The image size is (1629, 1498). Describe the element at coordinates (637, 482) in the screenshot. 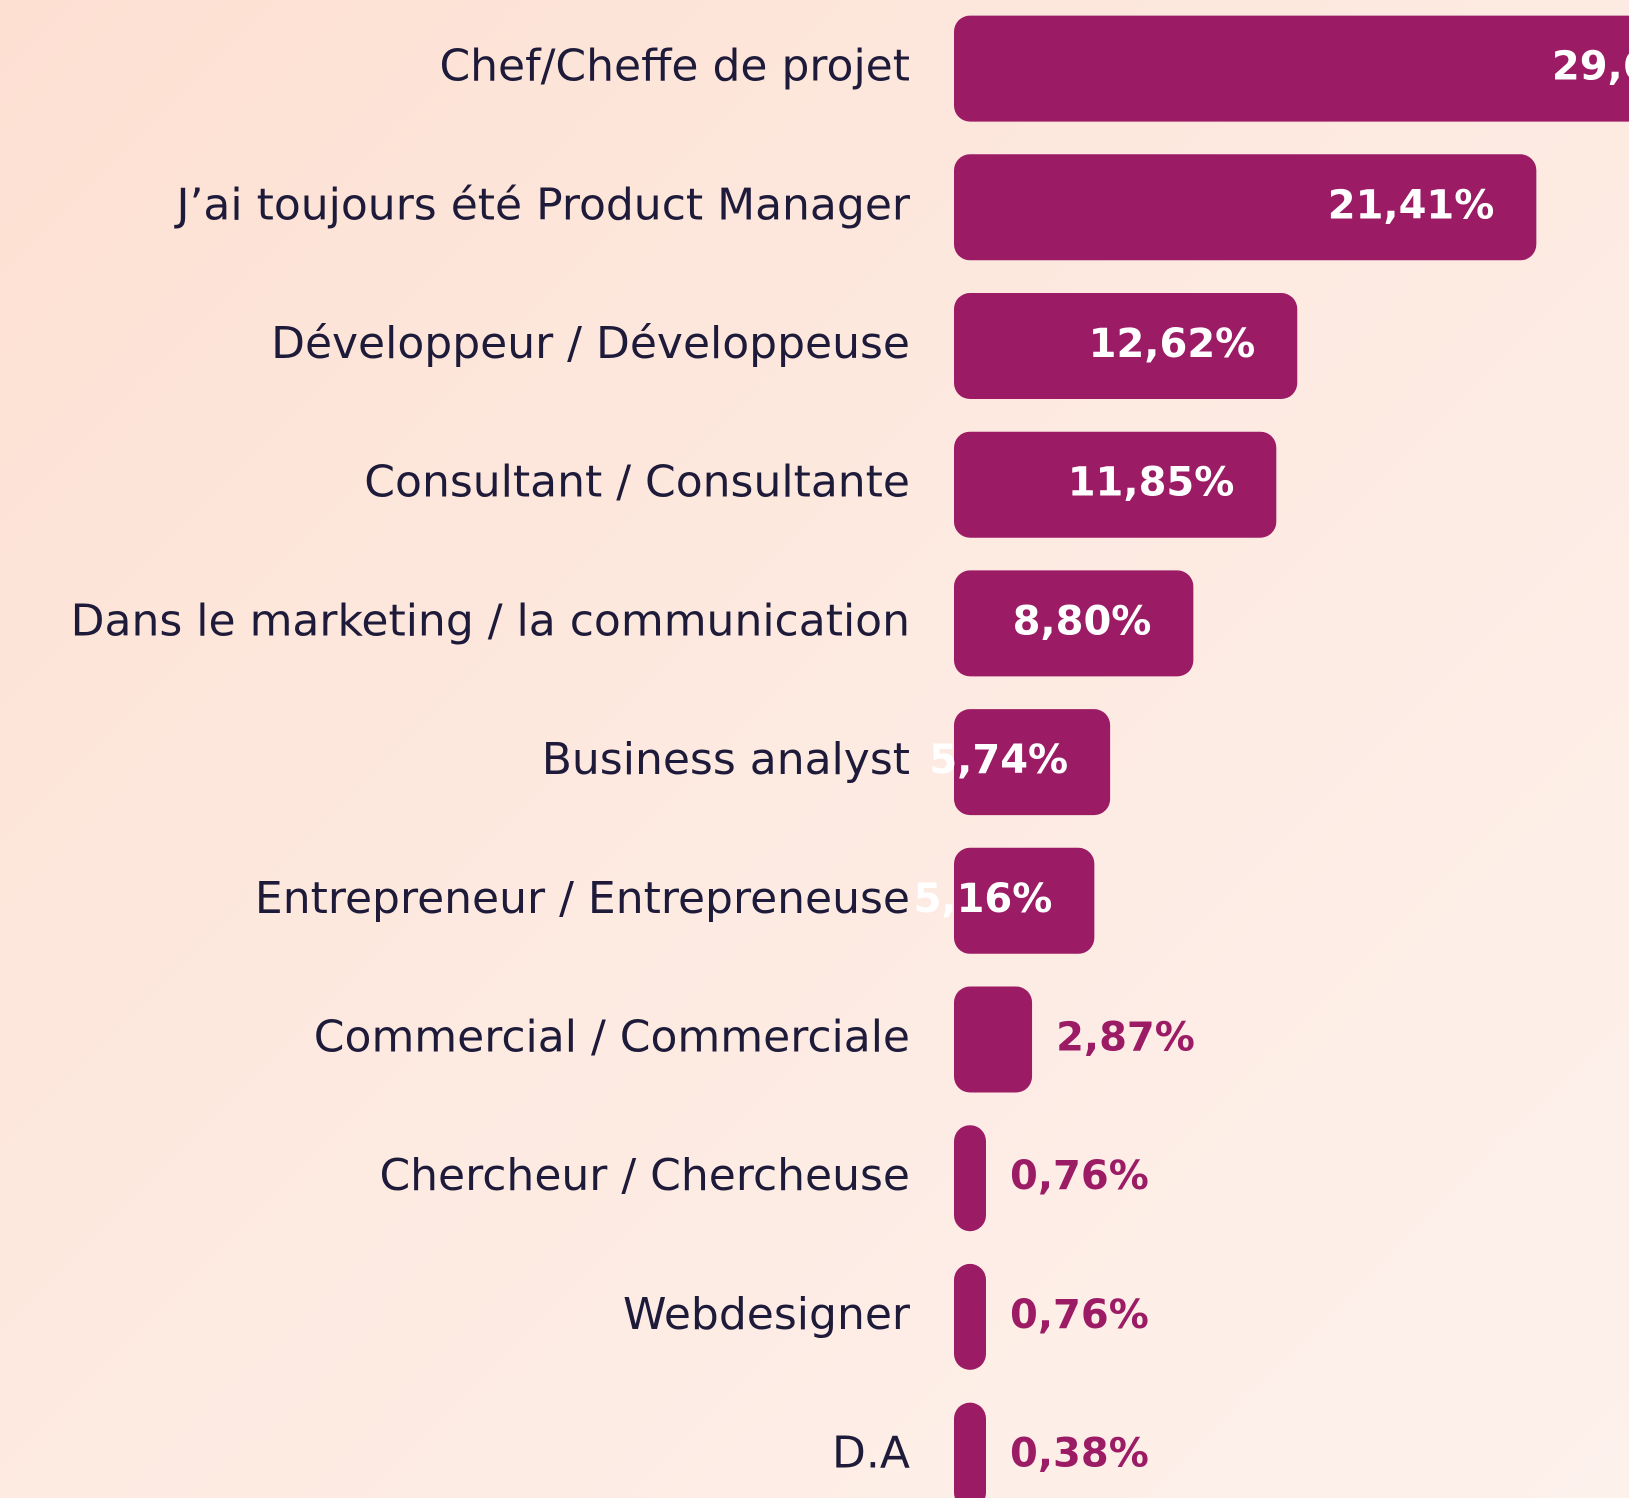

I see `category-label: Consultant / Consultante` at that location.